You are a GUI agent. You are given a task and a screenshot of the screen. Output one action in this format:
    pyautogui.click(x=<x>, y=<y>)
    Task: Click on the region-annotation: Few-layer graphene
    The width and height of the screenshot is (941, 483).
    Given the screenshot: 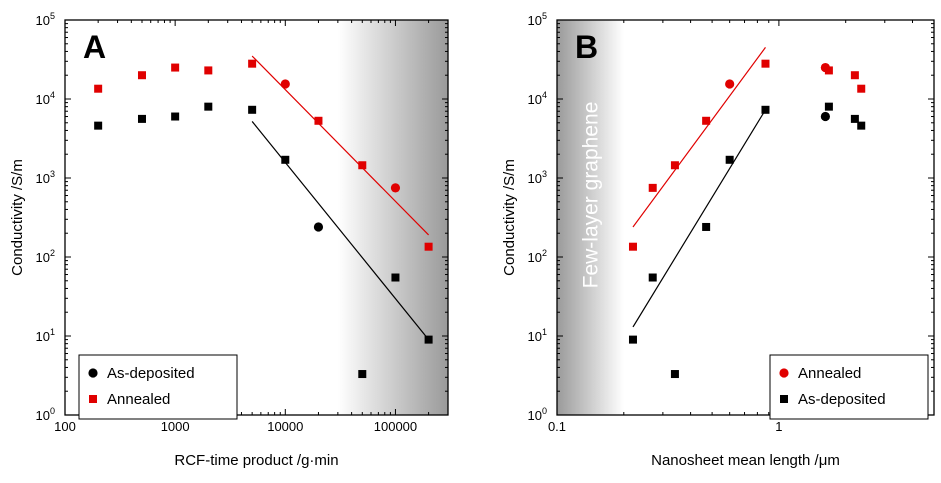 What is the action you would take?
    pyautogui.click(x=590, y=195)
    